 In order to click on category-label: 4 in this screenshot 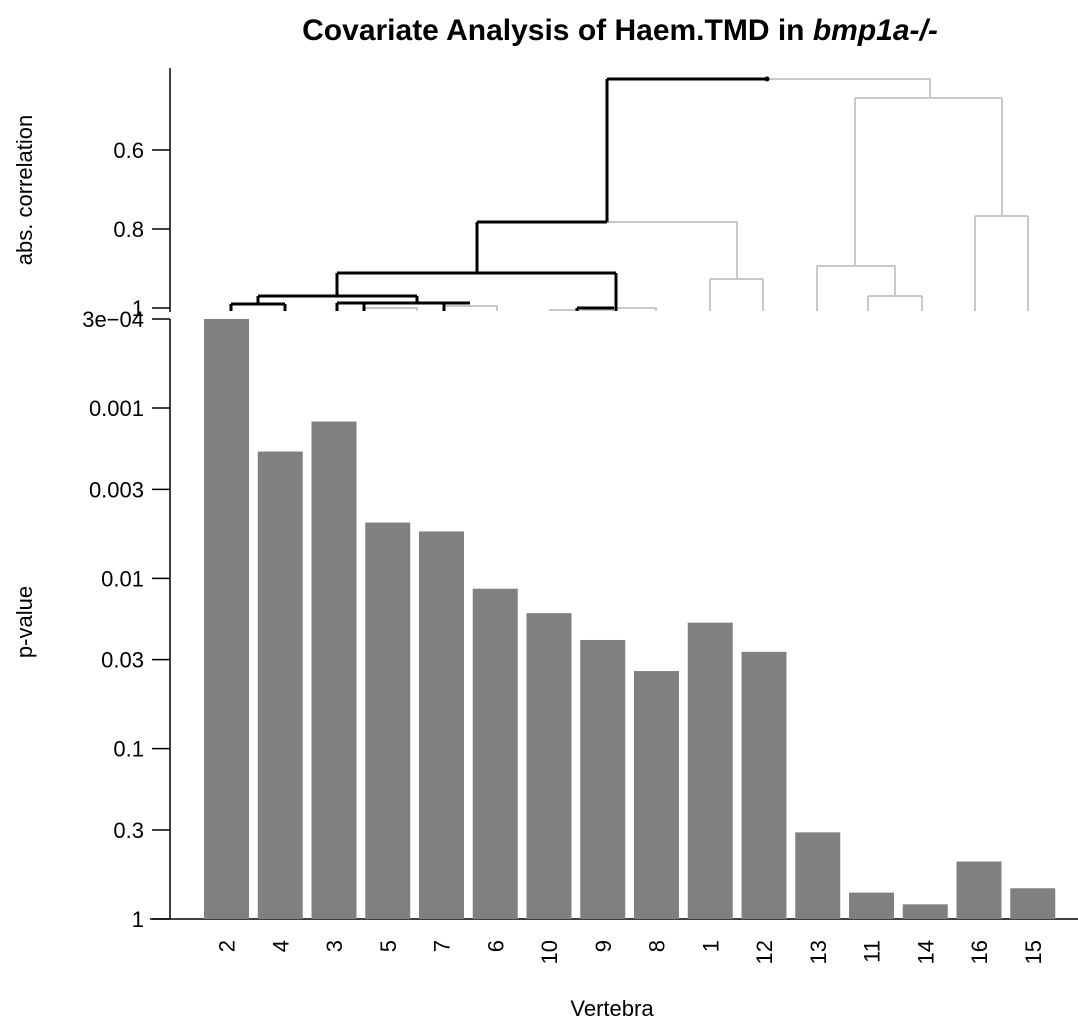, I will do `click(280, 946)`.